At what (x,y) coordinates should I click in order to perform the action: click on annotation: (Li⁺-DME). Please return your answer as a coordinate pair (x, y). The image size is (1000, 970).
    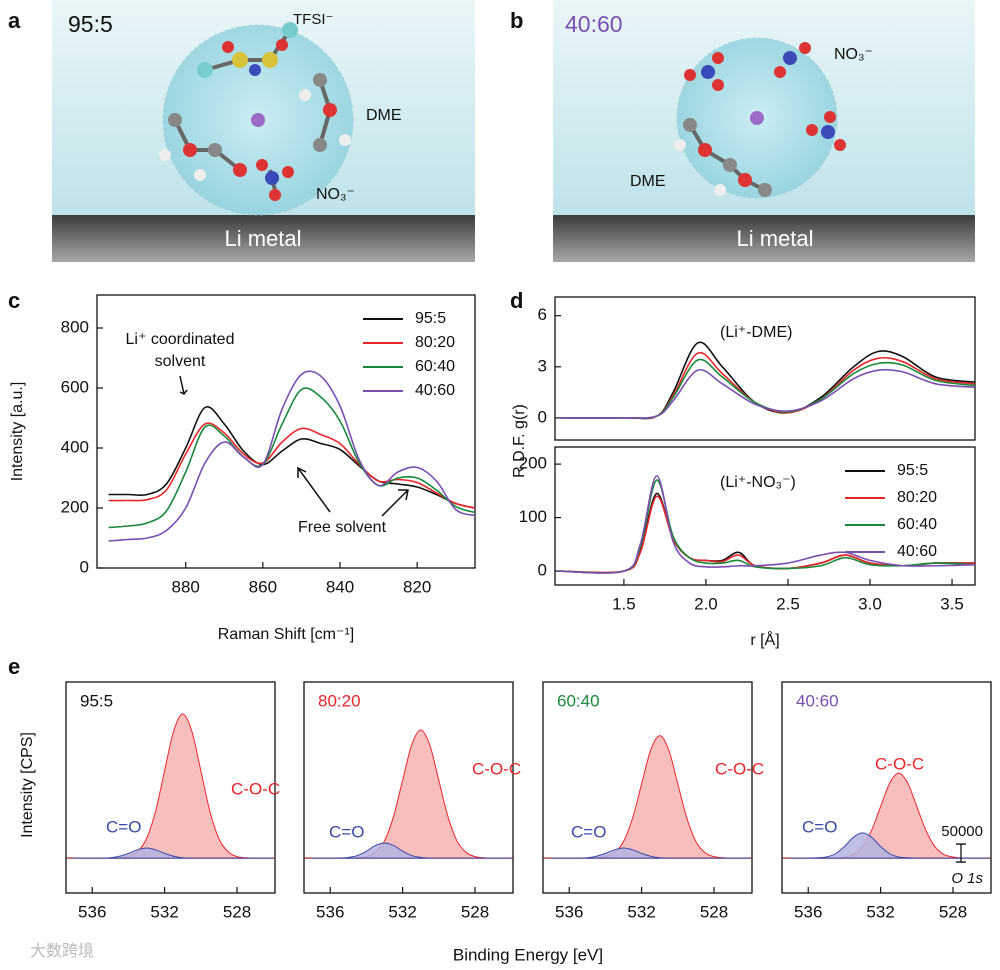
    Looking at the image, I should click on (756, 332).